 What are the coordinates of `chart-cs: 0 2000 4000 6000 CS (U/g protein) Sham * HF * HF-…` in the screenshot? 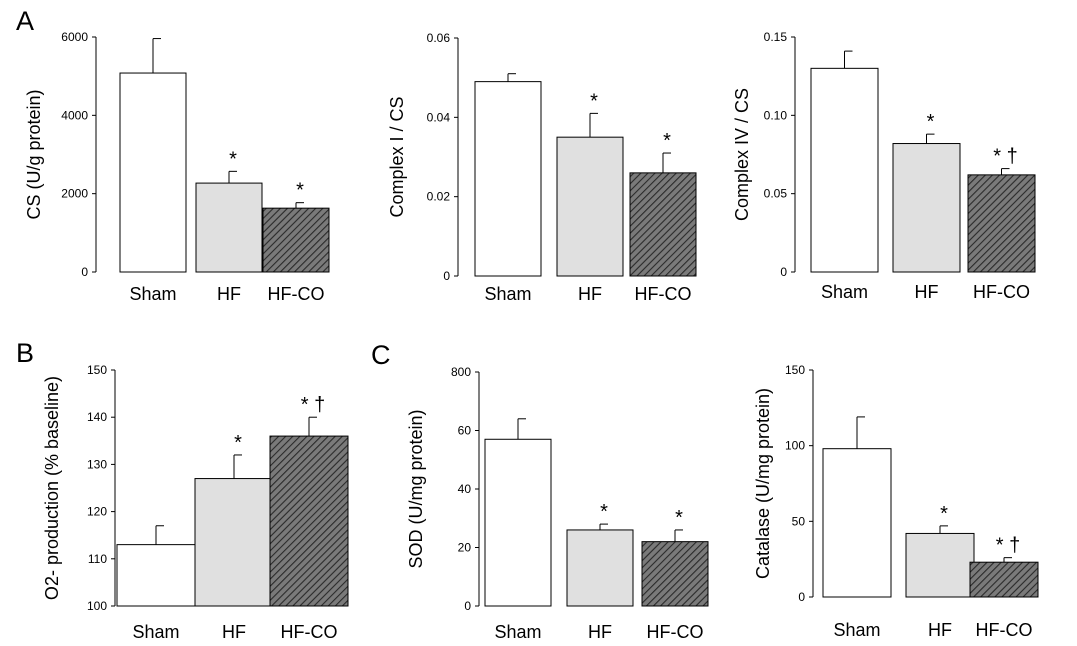 It's located at (177, 167).